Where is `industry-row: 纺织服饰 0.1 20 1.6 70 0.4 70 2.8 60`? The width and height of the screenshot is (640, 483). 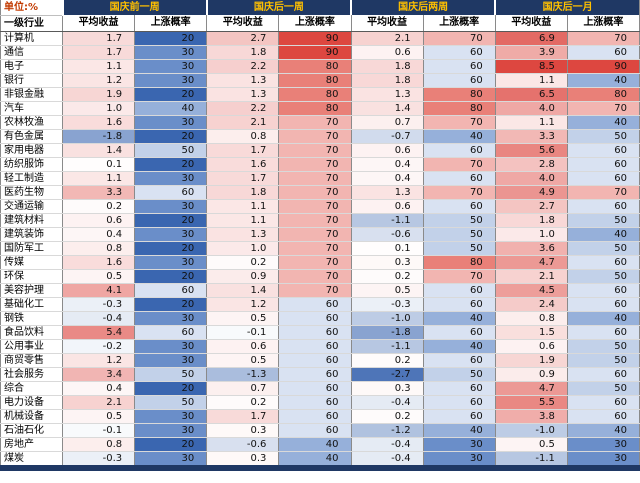 industry-row: 纺织服饰 0.1 20 1.6 70 0.4 70 2.8 60 is located at coordinates (320, 164).